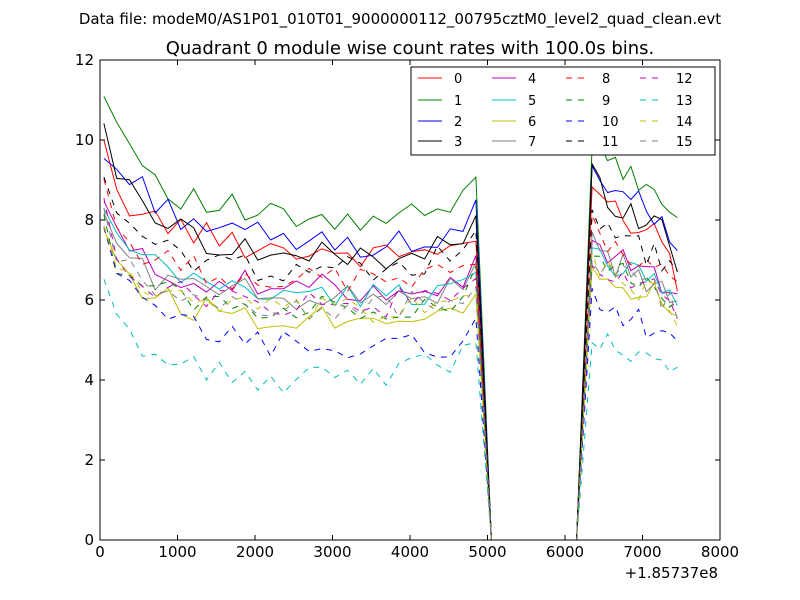 This screenshot has width=800, height=600. Describe the element at coordinates (532, 142) in the screenshot. I see `legend-label-7: 7` at that location.